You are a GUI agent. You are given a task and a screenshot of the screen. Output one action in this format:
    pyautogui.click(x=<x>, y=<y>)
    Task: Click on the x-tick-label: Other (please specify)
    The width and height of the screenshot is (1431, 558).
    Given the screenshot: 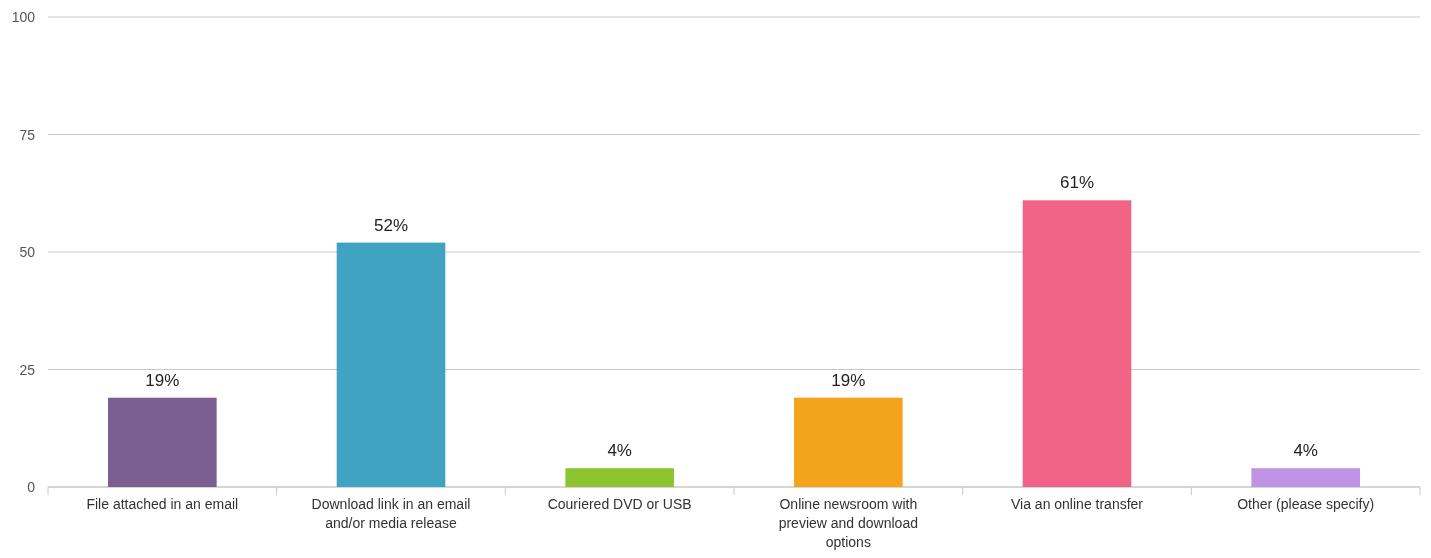 What is the action you would take?
    pyautogui.click(x=1306, y=504)
    